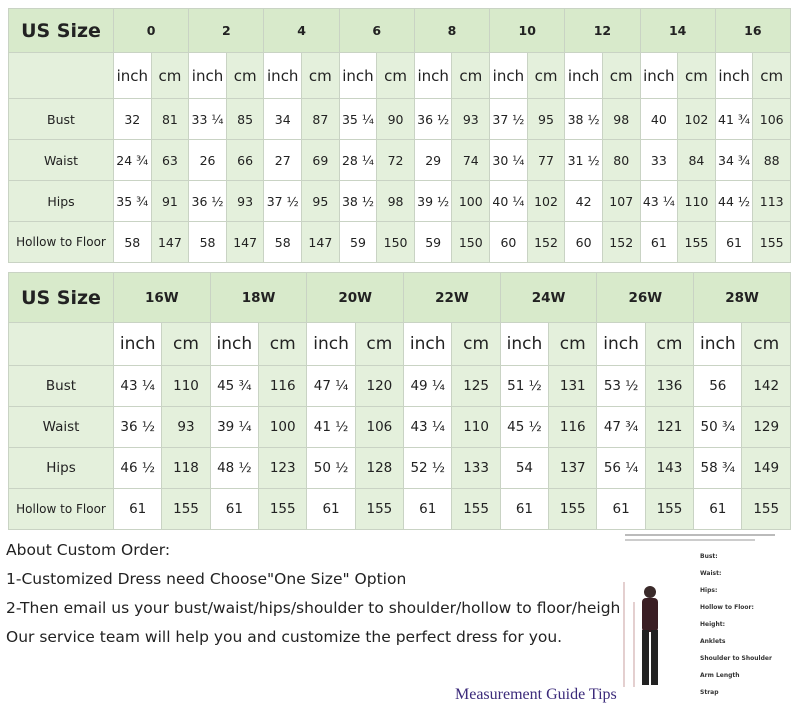  Describe the element at coordinates (186, 468) in the screenshot. I see `cm-value: 118` at that location.